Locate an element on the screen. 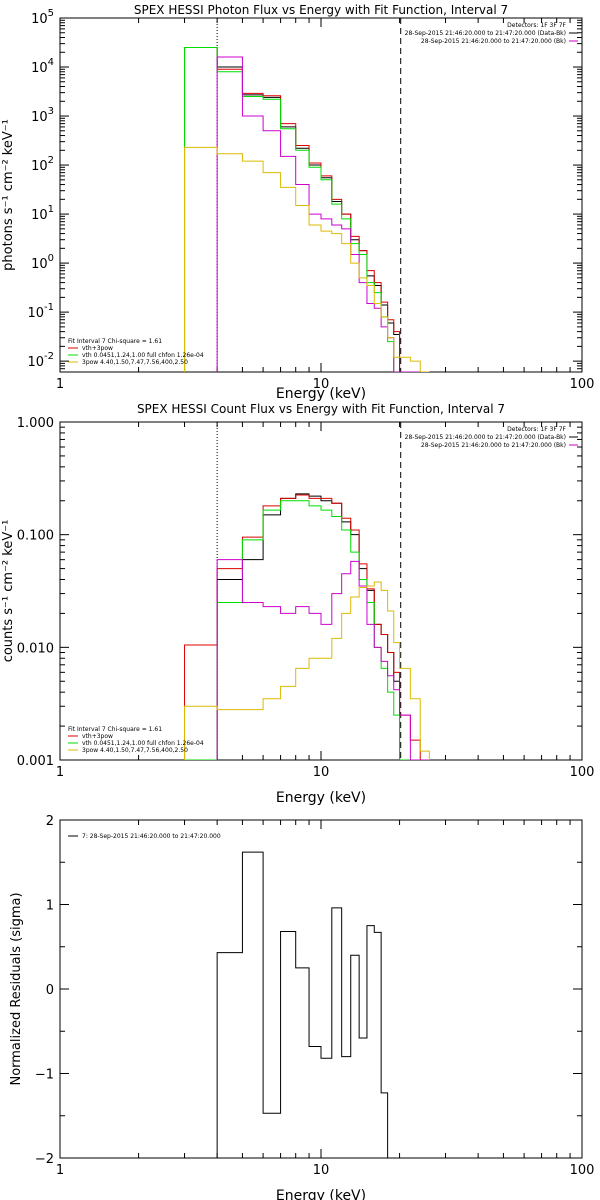 This screenshot has width=600, height=1200. y-tick-label: 10⁵ is located at coordinates (42, 17).